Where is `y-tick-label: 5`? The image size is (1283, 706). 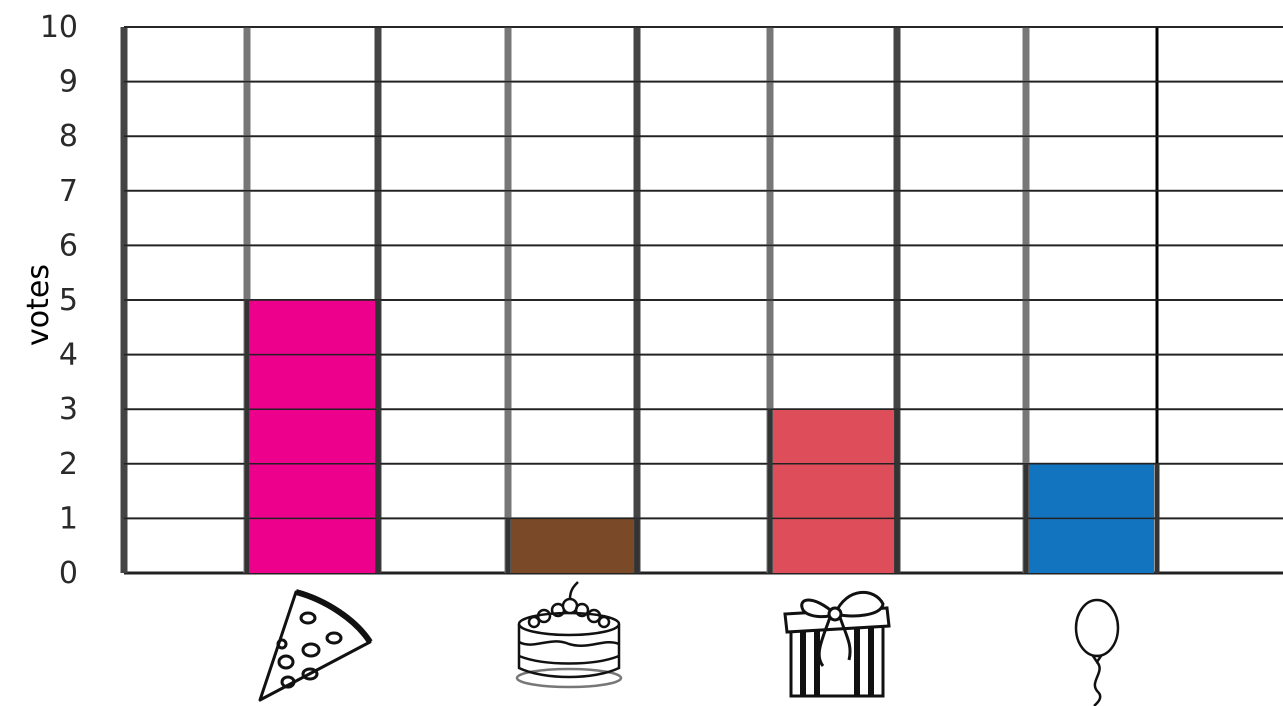 y-tick-label: 5 is located at coordinates (68, 300).